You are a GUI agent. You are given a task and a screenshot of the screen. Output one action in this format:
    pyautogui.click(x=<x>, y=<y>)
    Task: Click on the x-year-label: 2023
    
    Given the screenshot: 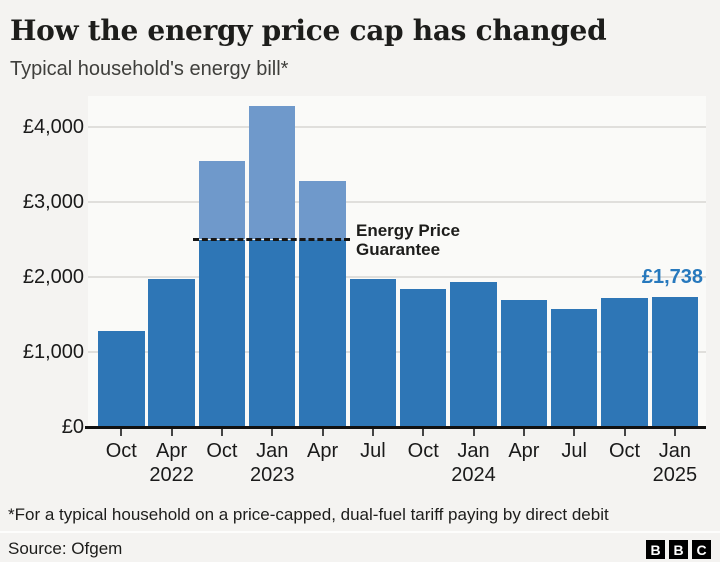 What is the action you would take?
    pyautogui.click(x=272, y=475)
    